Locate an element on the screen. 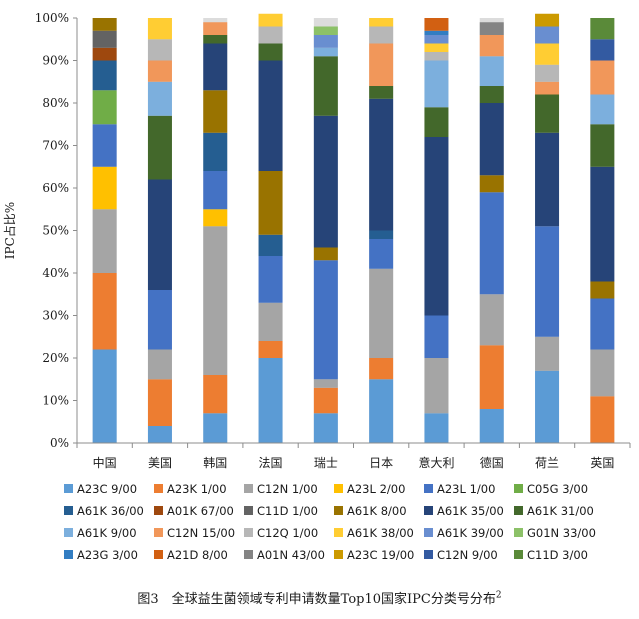  legend-label: C12N 1/00 is located at coordinates (287, 489).